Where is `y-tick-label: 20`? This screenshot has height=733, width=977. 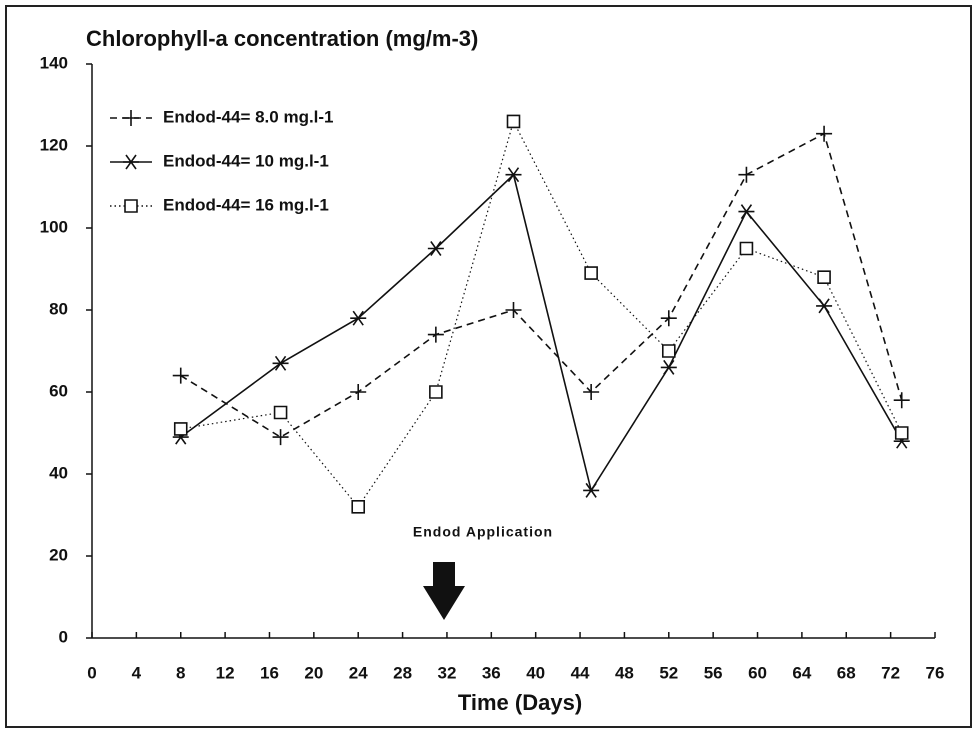
y-tick-label: 20 is located at coordinates (58, 554).